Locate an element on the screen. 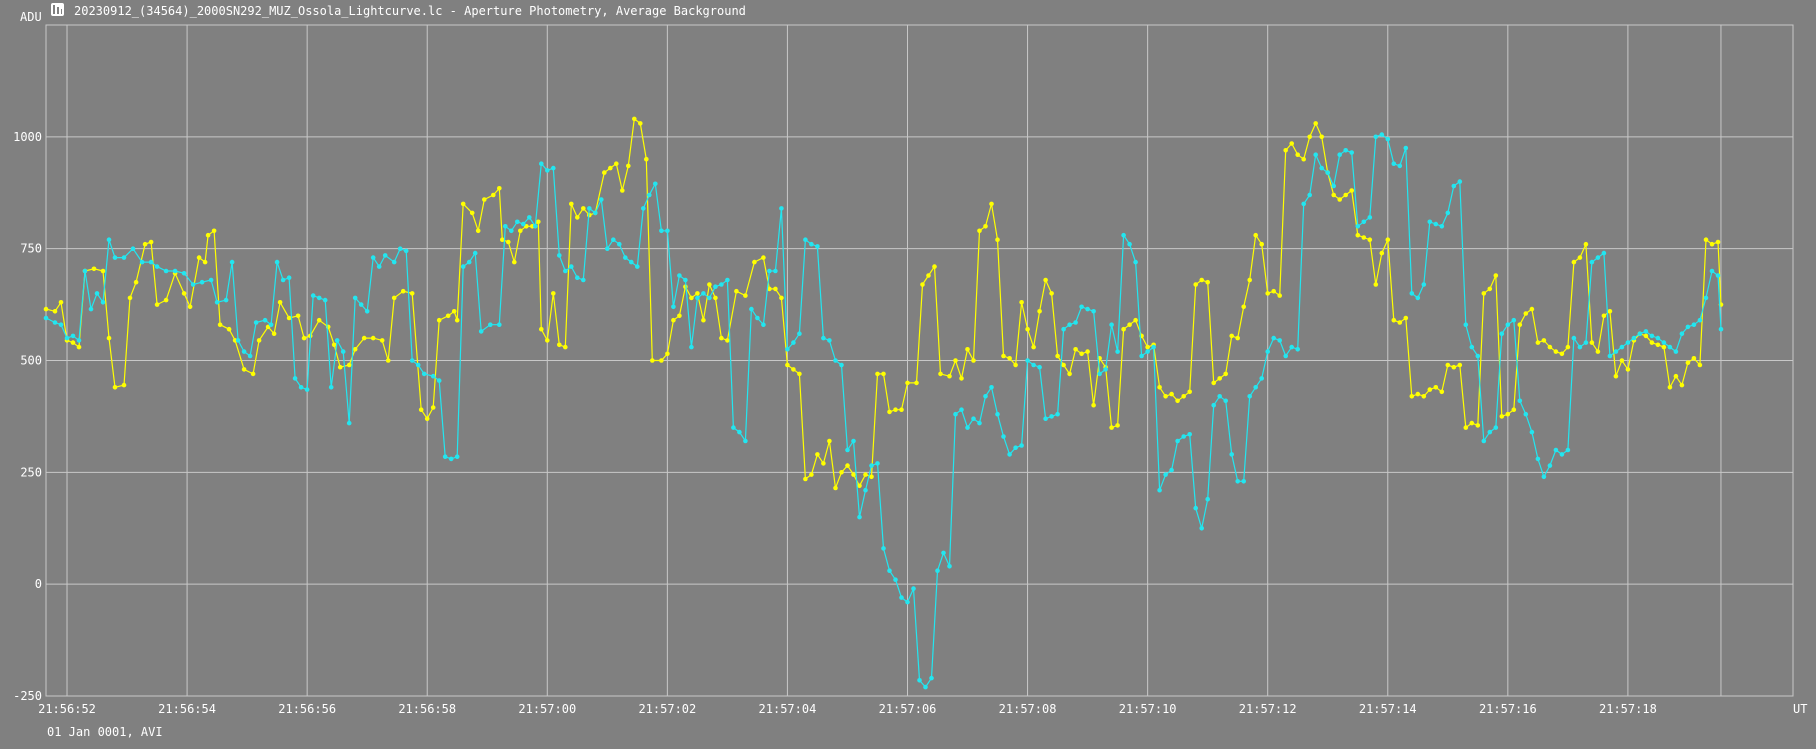 This screenshot has width=1816, height=749. x-tick-label: 21:57:08 is located at coordinates (1028, 709).